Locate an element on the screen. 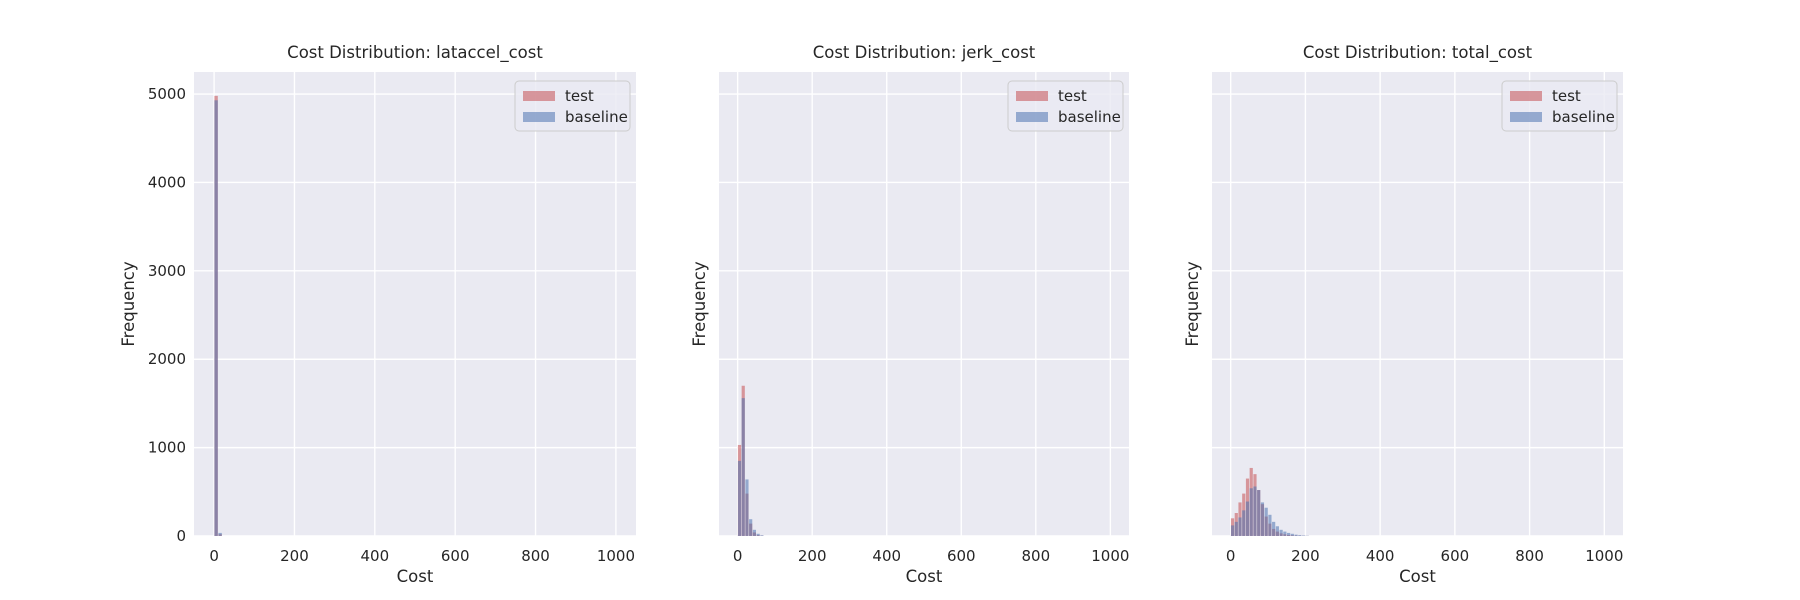  y-tick-label: 5000 is located at coordinates (167, 94).